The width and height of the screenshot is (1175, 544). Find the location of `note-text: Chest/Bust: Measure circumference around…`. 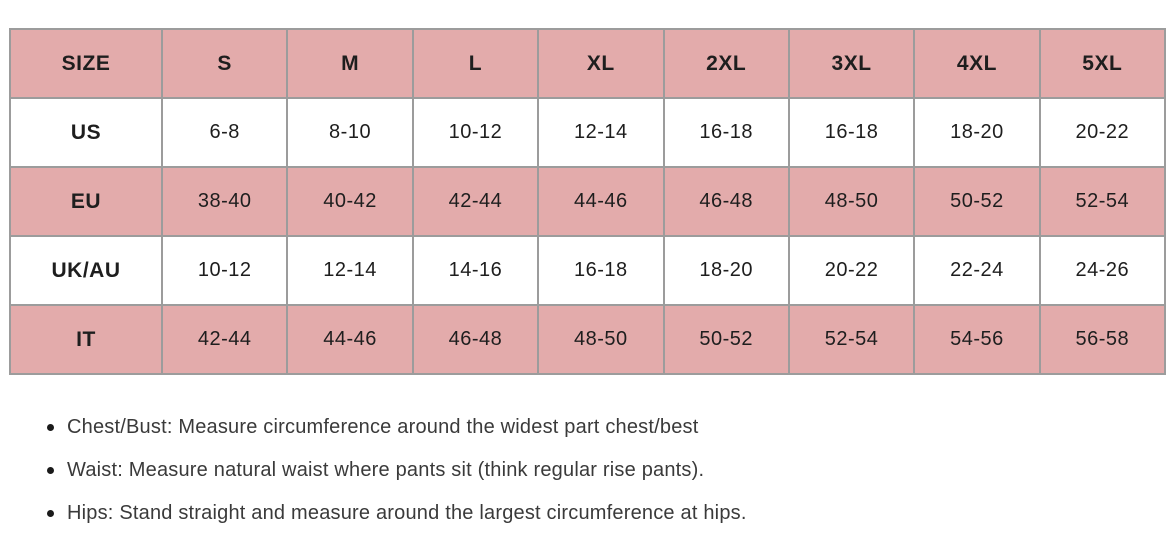

note-text: Chest/Bust: Measure circumference around… is located at coordinates (383, 427).